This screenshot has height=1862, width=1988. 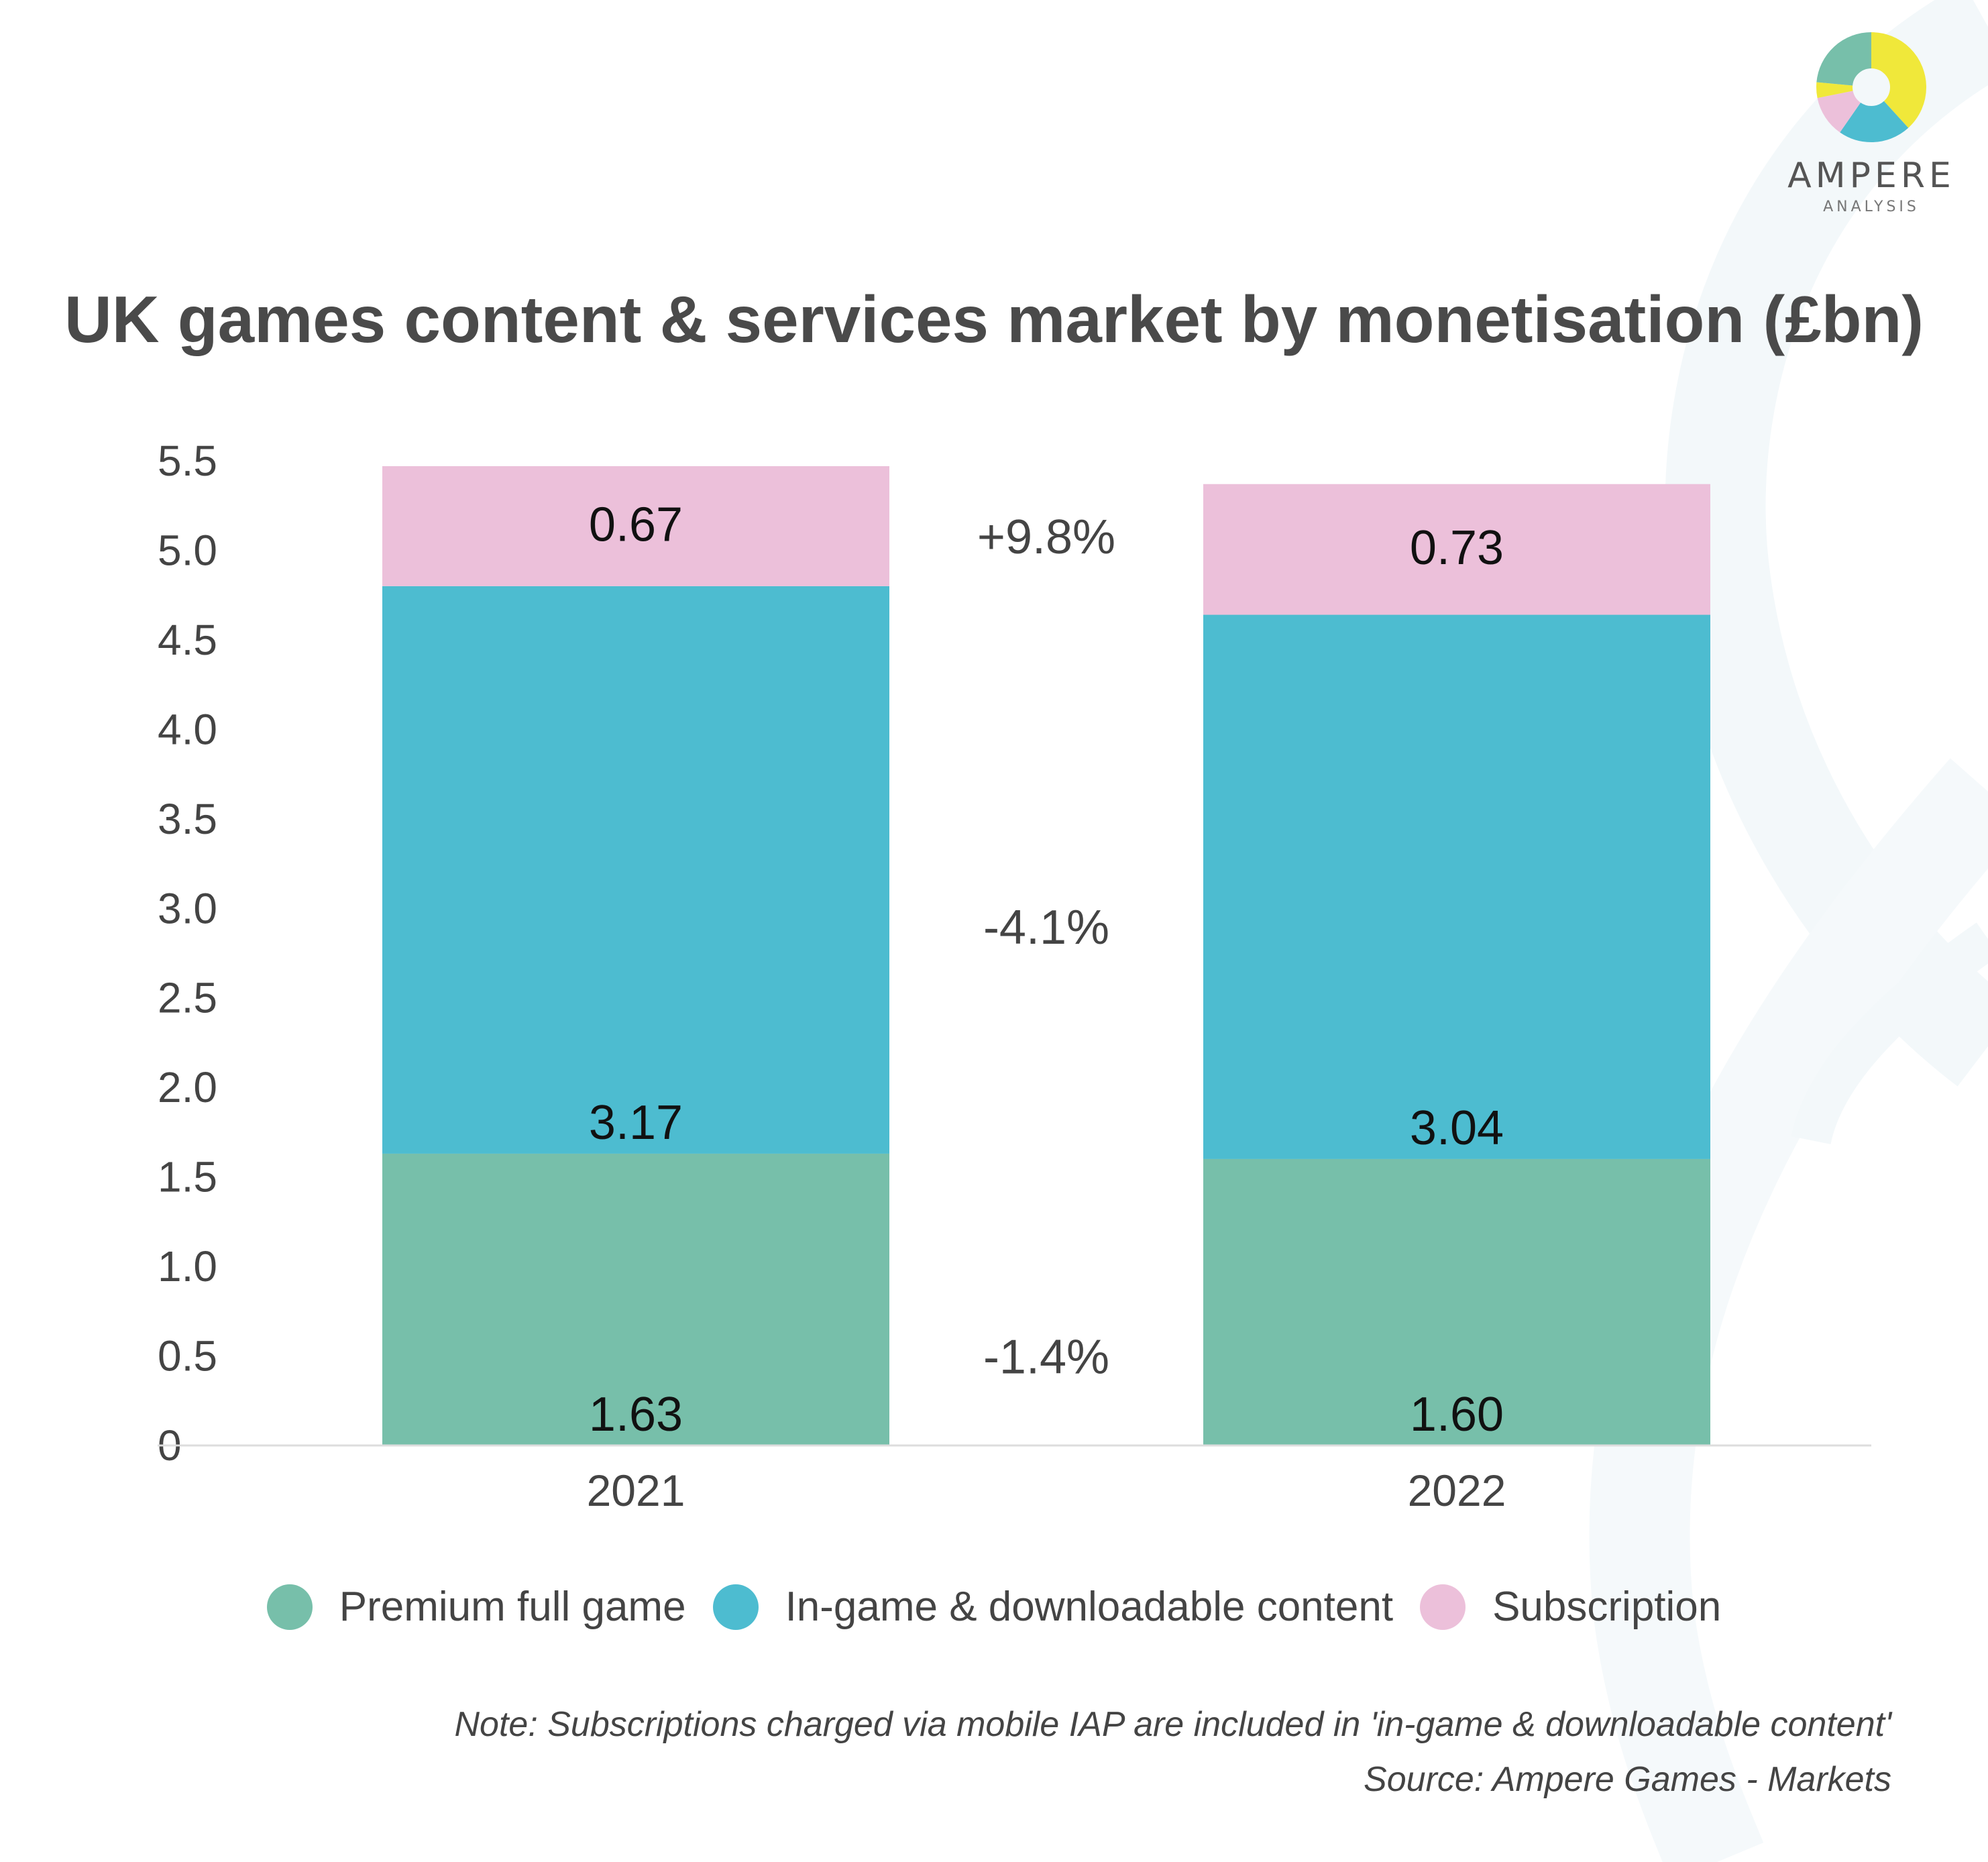 I want to click on y-tick-label: 1.0, so click(x=187, y=1267).